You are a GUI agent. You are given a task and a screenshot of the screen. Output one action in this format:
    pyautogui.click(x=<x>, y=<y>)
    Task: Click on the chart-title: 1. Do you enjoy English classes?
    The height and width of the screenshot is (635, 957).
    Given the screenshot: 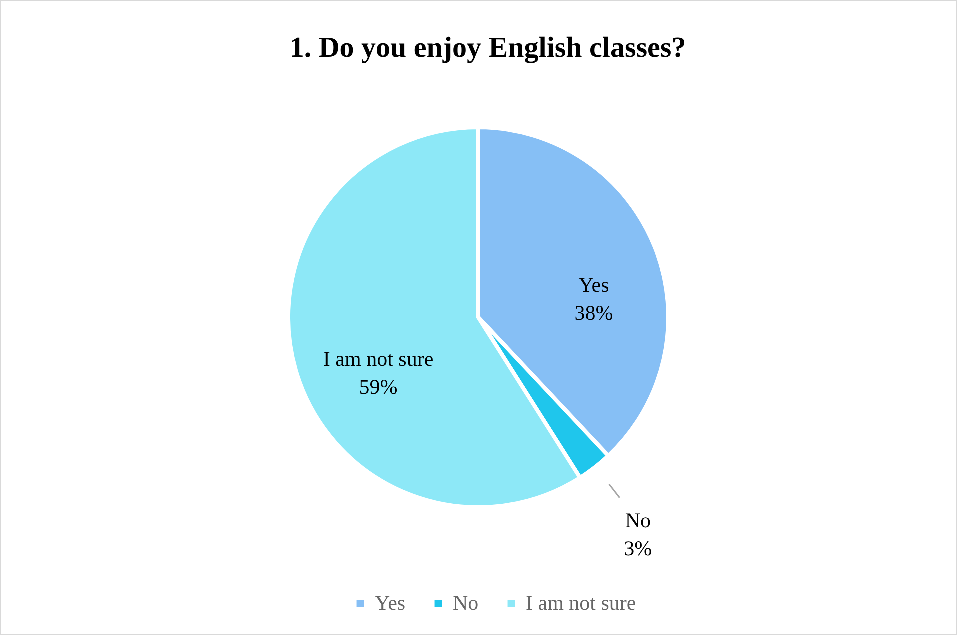 What is the action you would take?
    pyautogui.click(x=488, y=48)
    